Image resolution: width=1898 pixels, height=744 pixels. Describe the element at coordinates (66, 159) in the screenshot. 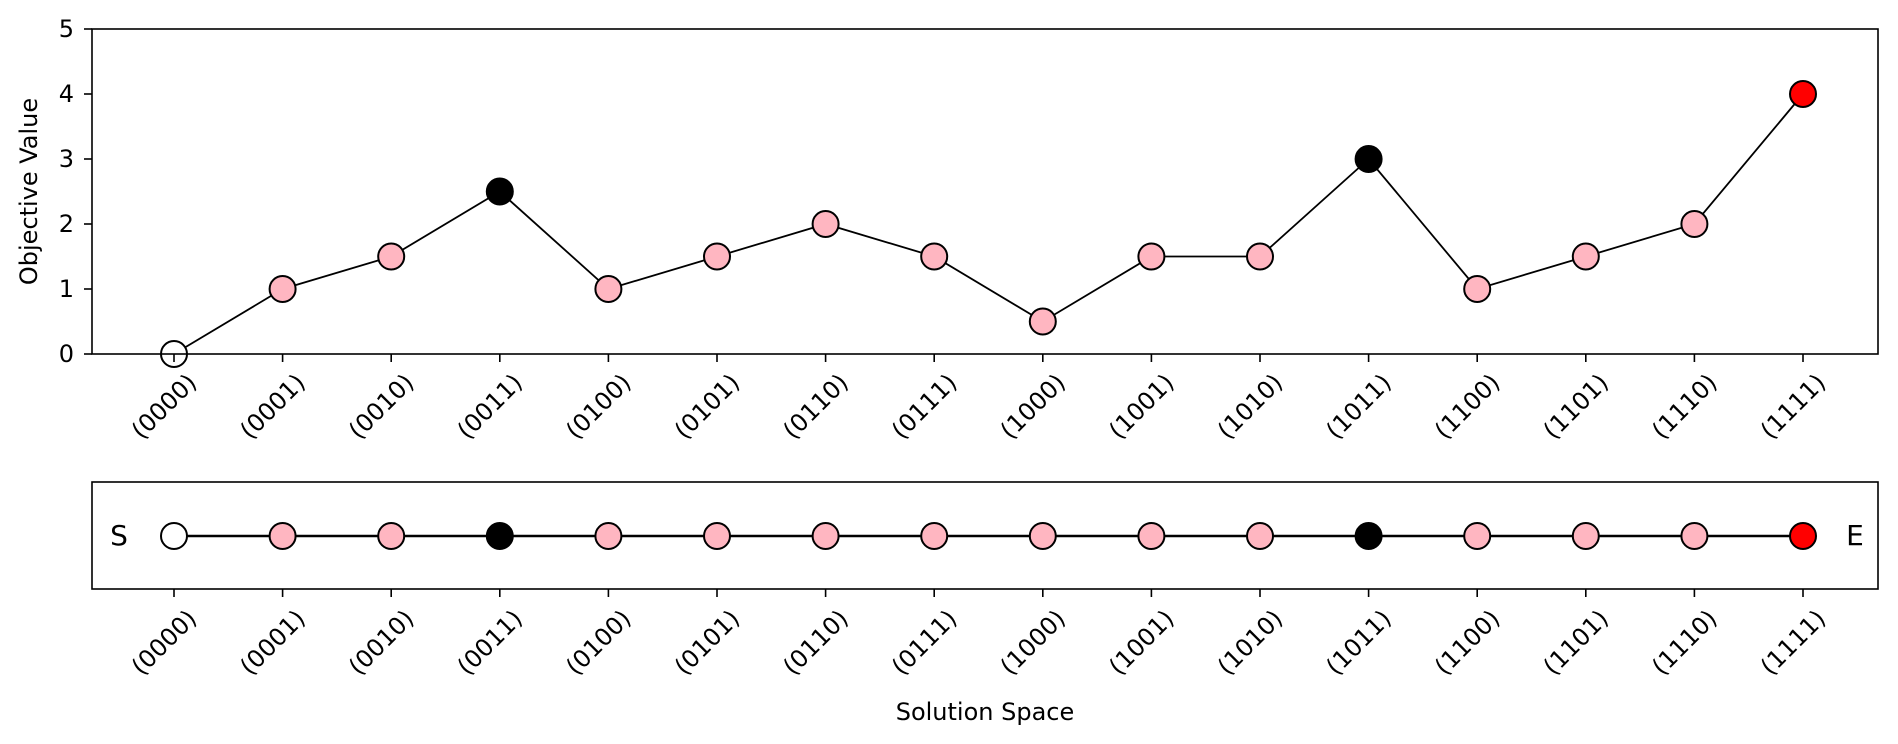

I see `y-tick-label: 3` at that location.